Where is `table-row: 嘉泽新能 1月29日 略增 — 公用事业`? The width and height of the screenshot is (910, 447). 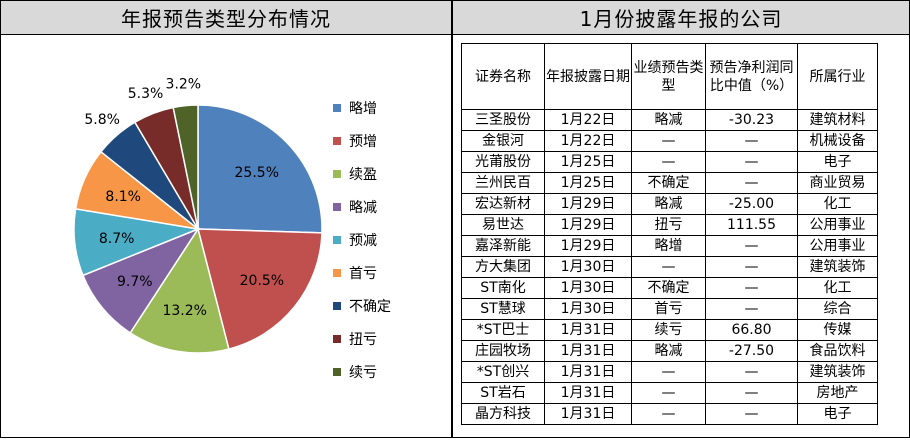 table-row: 嘉泽新能 1月29日 略增 — 公用事业 is located at coordinates (669, 246).